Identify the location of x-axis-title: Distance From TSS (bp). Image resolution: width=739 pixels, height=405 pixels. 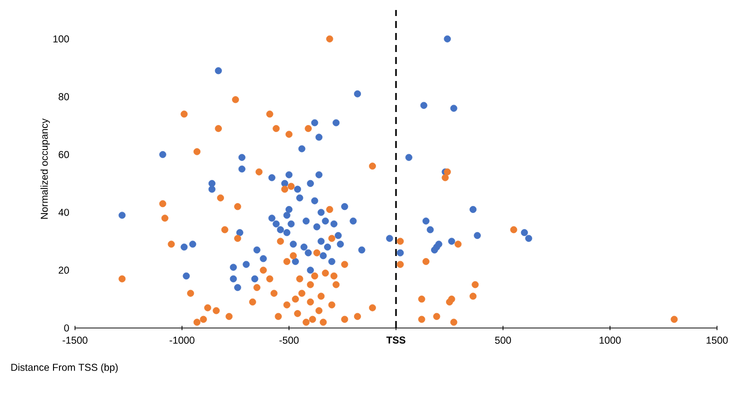
(64, 368).